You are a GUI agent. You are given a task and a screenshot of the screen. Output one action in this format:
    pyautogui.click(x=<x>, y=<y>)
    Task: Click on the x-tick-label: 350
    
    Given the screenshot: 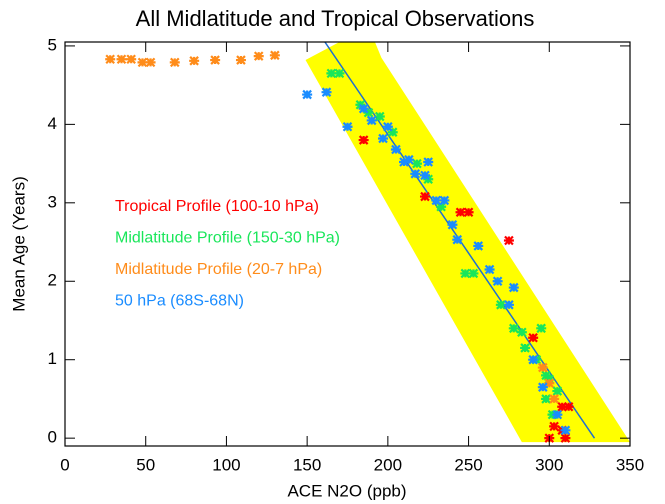 What is the action you would take?
    pyautogui.click(x=630, y=464)
    